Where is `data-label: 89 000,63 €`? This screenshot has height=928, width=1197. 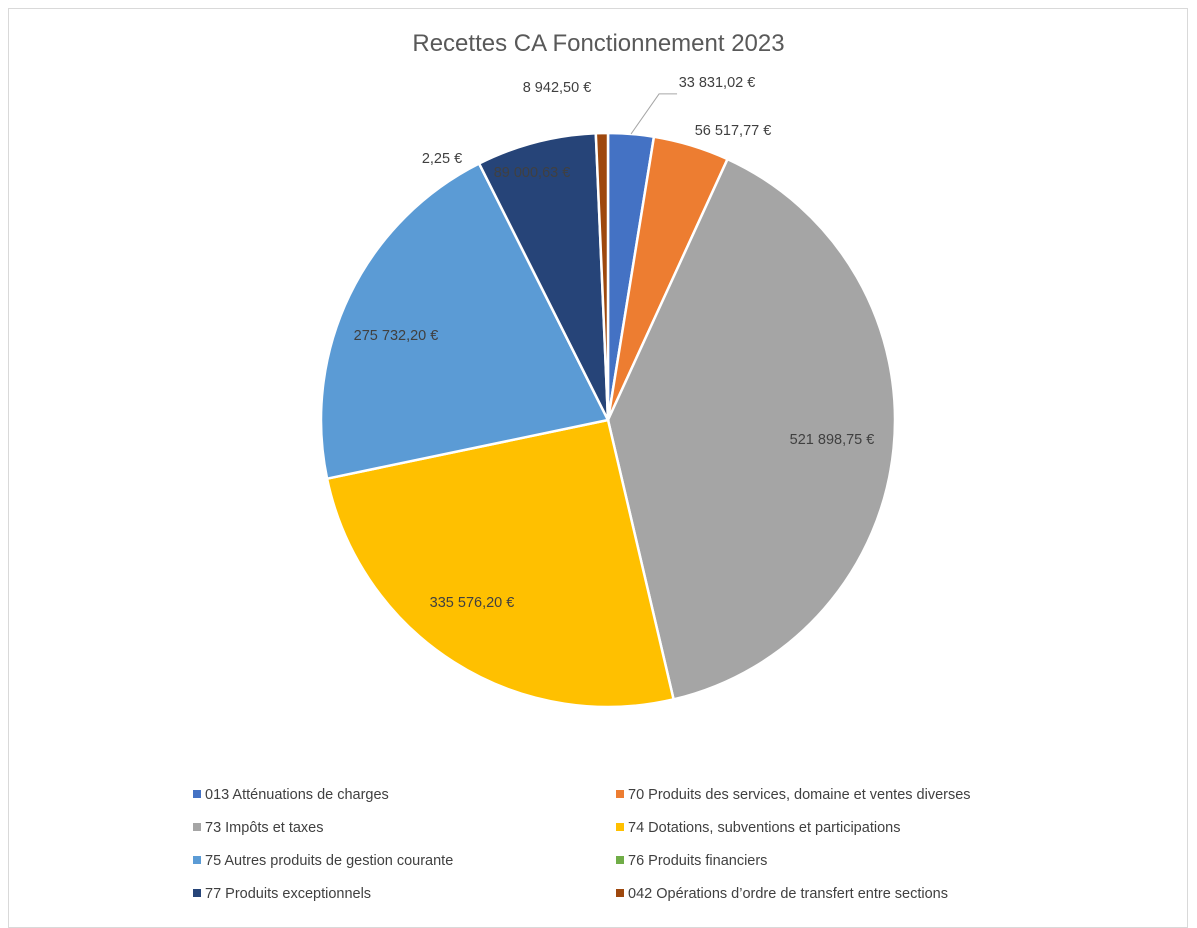
data-label: 89 000,63 € is located at coordinates (532, 173).